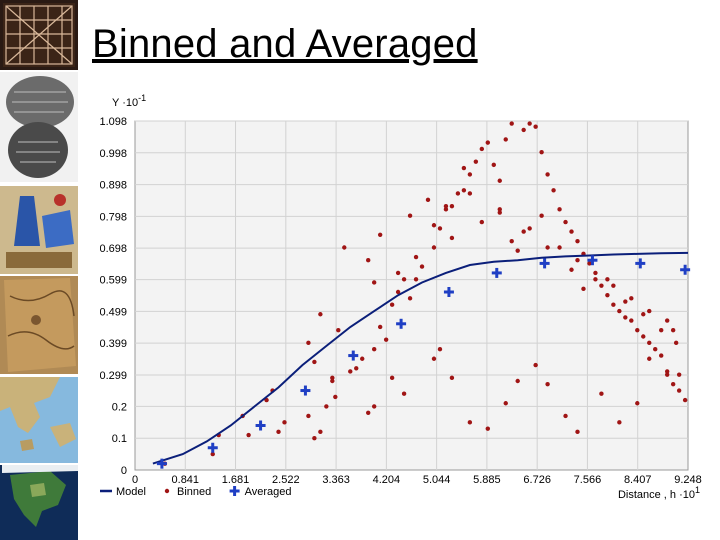 Image resolution: width=720 pixels, height=540 pixels. I want to click on x-tick-label: 1.681, so click(236, 480).